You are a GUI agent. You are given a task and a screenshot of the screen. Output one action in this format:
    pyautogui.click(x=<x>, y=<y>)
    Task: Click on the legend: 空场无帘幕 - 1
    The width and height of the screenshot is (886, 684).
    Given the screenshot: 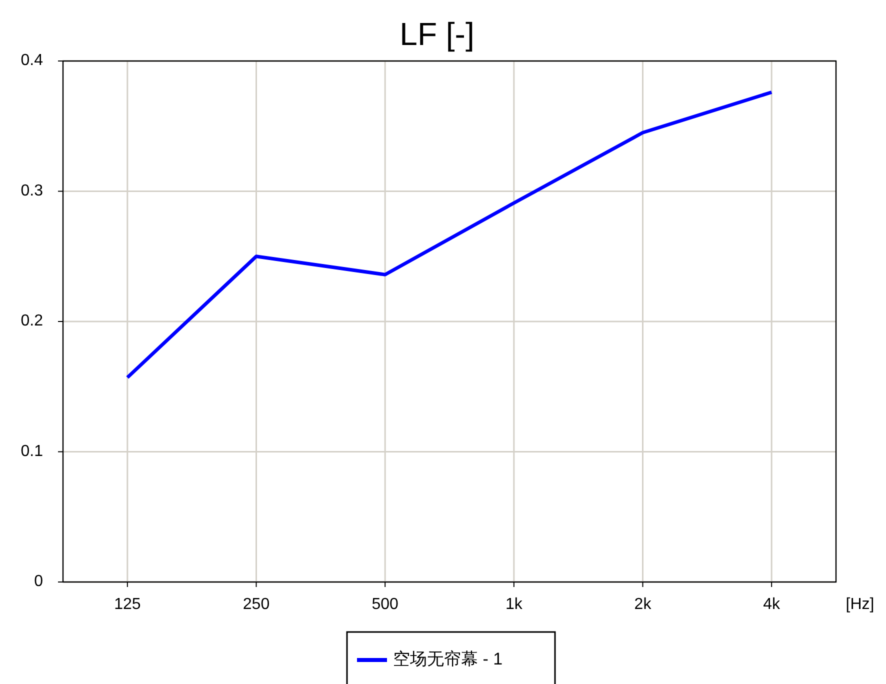 What is the action you would take?
    pyautogui.click(x=451, y=657)
    